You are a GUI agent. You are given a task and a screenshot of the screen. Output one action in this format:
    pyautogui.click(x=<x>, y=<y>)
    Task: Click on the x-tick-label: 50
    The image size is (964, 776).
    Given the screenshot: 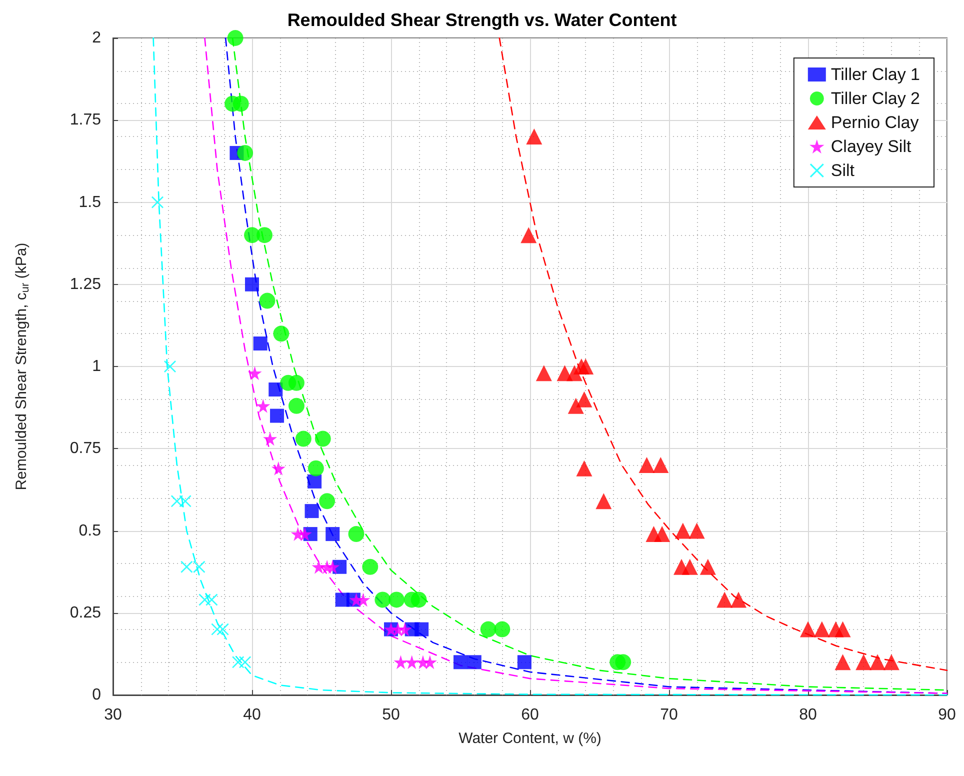 What is the action you would take?
    pyautogui.click(x=391, y=715)
    